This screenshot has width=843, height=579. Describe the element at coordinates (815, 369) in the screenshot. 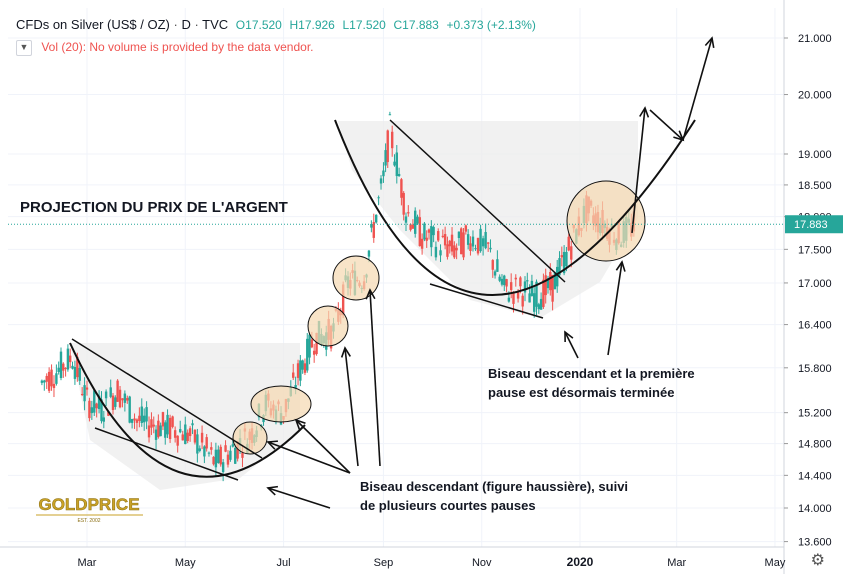

I see `y-tick-label: 15.800` at that location.